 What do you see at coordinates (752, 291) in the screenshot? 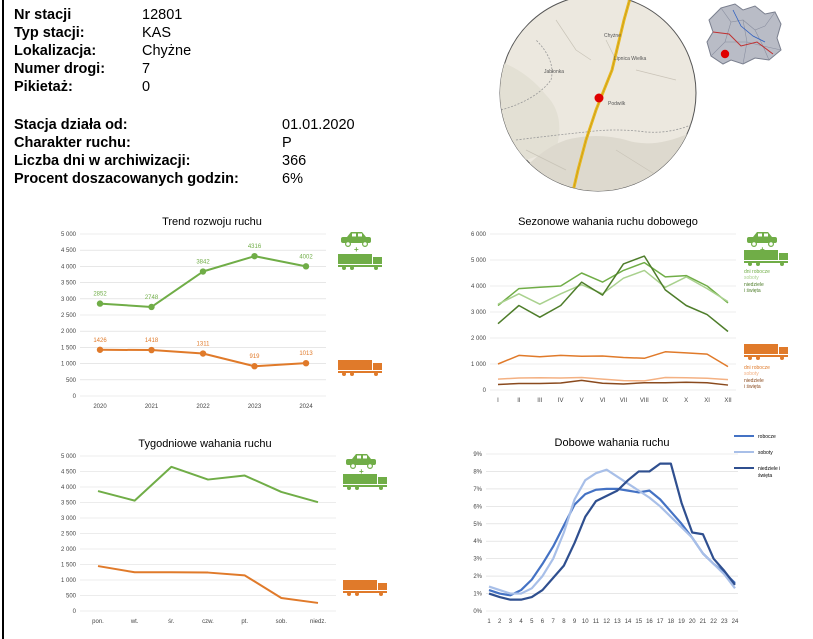
I see `legend-light-holidays: i święta` at bounding box center [752, 291].